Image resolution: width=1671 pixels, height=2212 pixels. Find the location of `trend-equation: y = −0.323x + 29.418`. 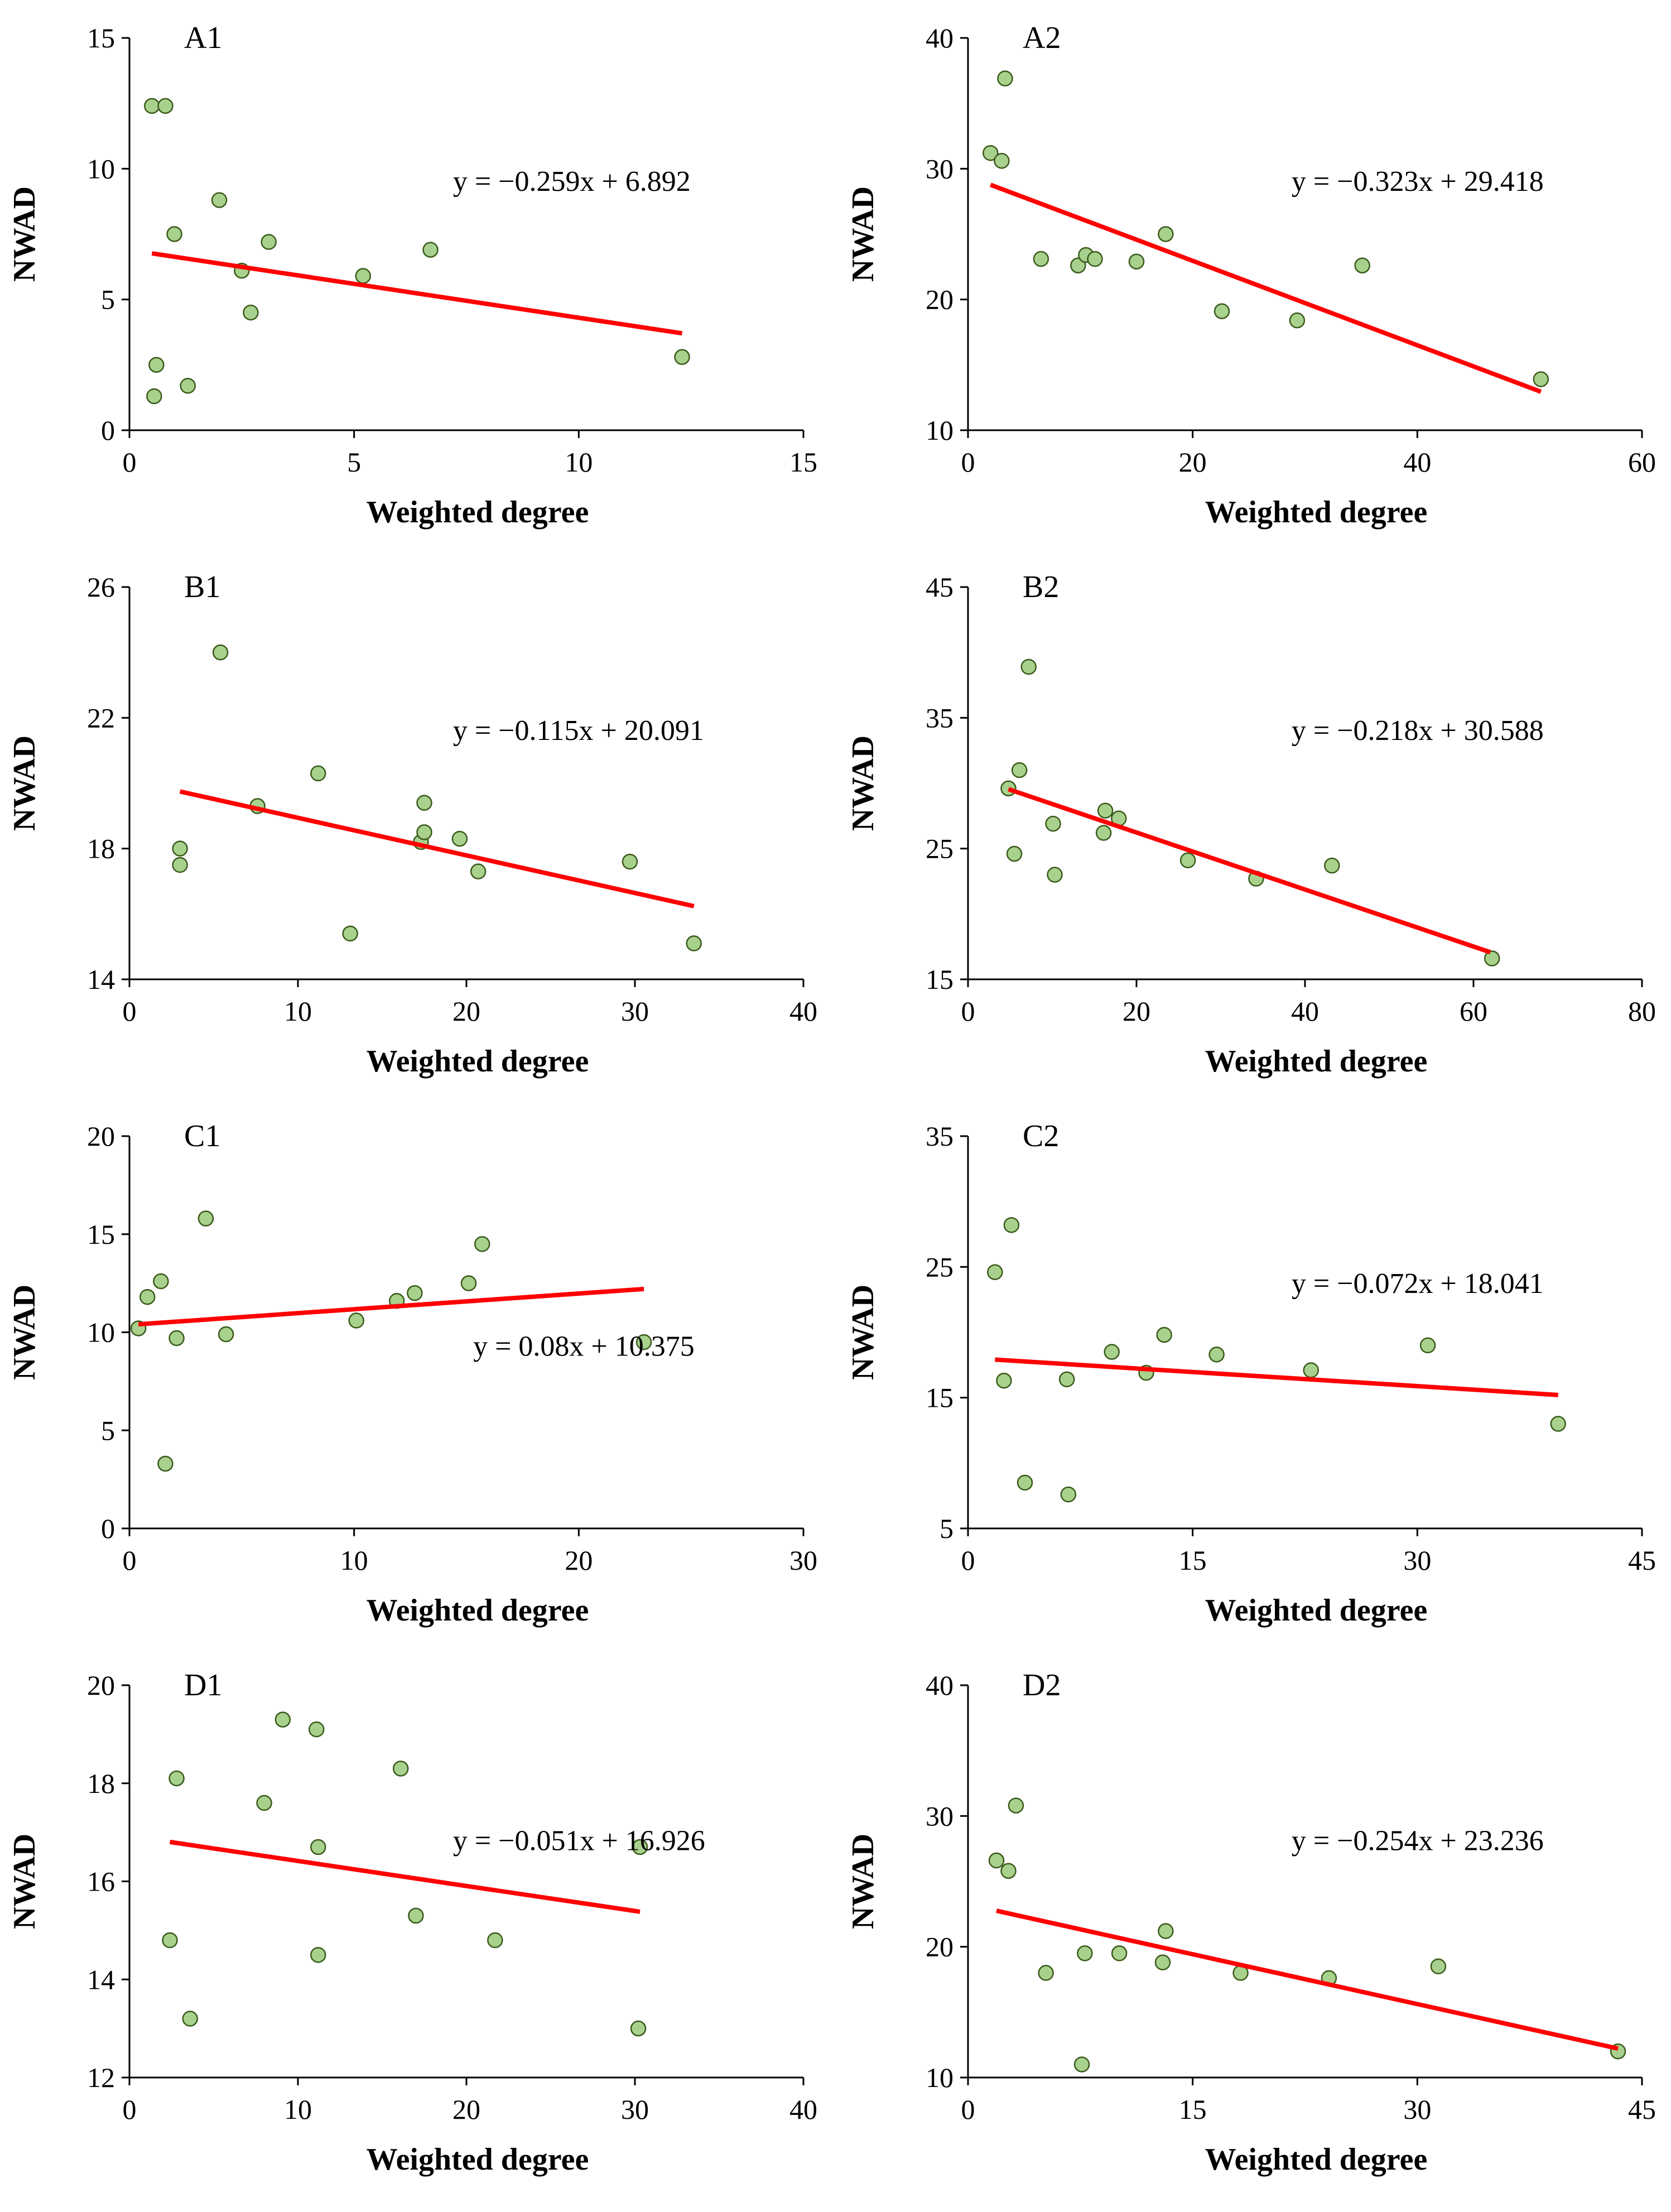

trend-equation: y = −0.323x + 29.418 is located at coordinates (1418, 182).